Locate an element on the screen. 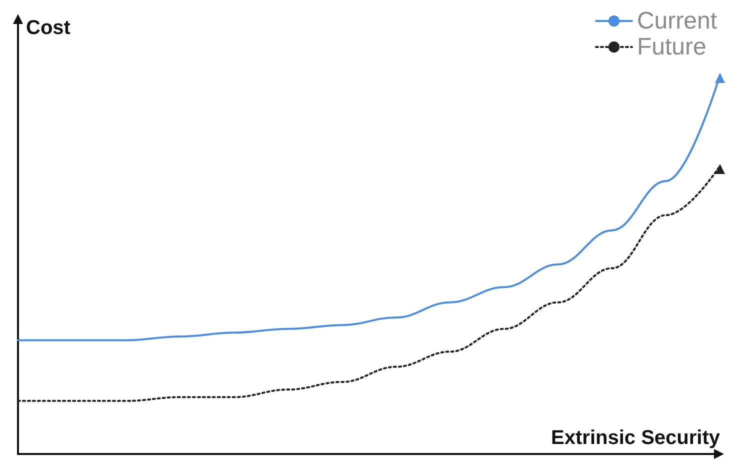 This screenshot has width=742, height=462. y-axis-title: Cost is located at coordinates (48, 28).